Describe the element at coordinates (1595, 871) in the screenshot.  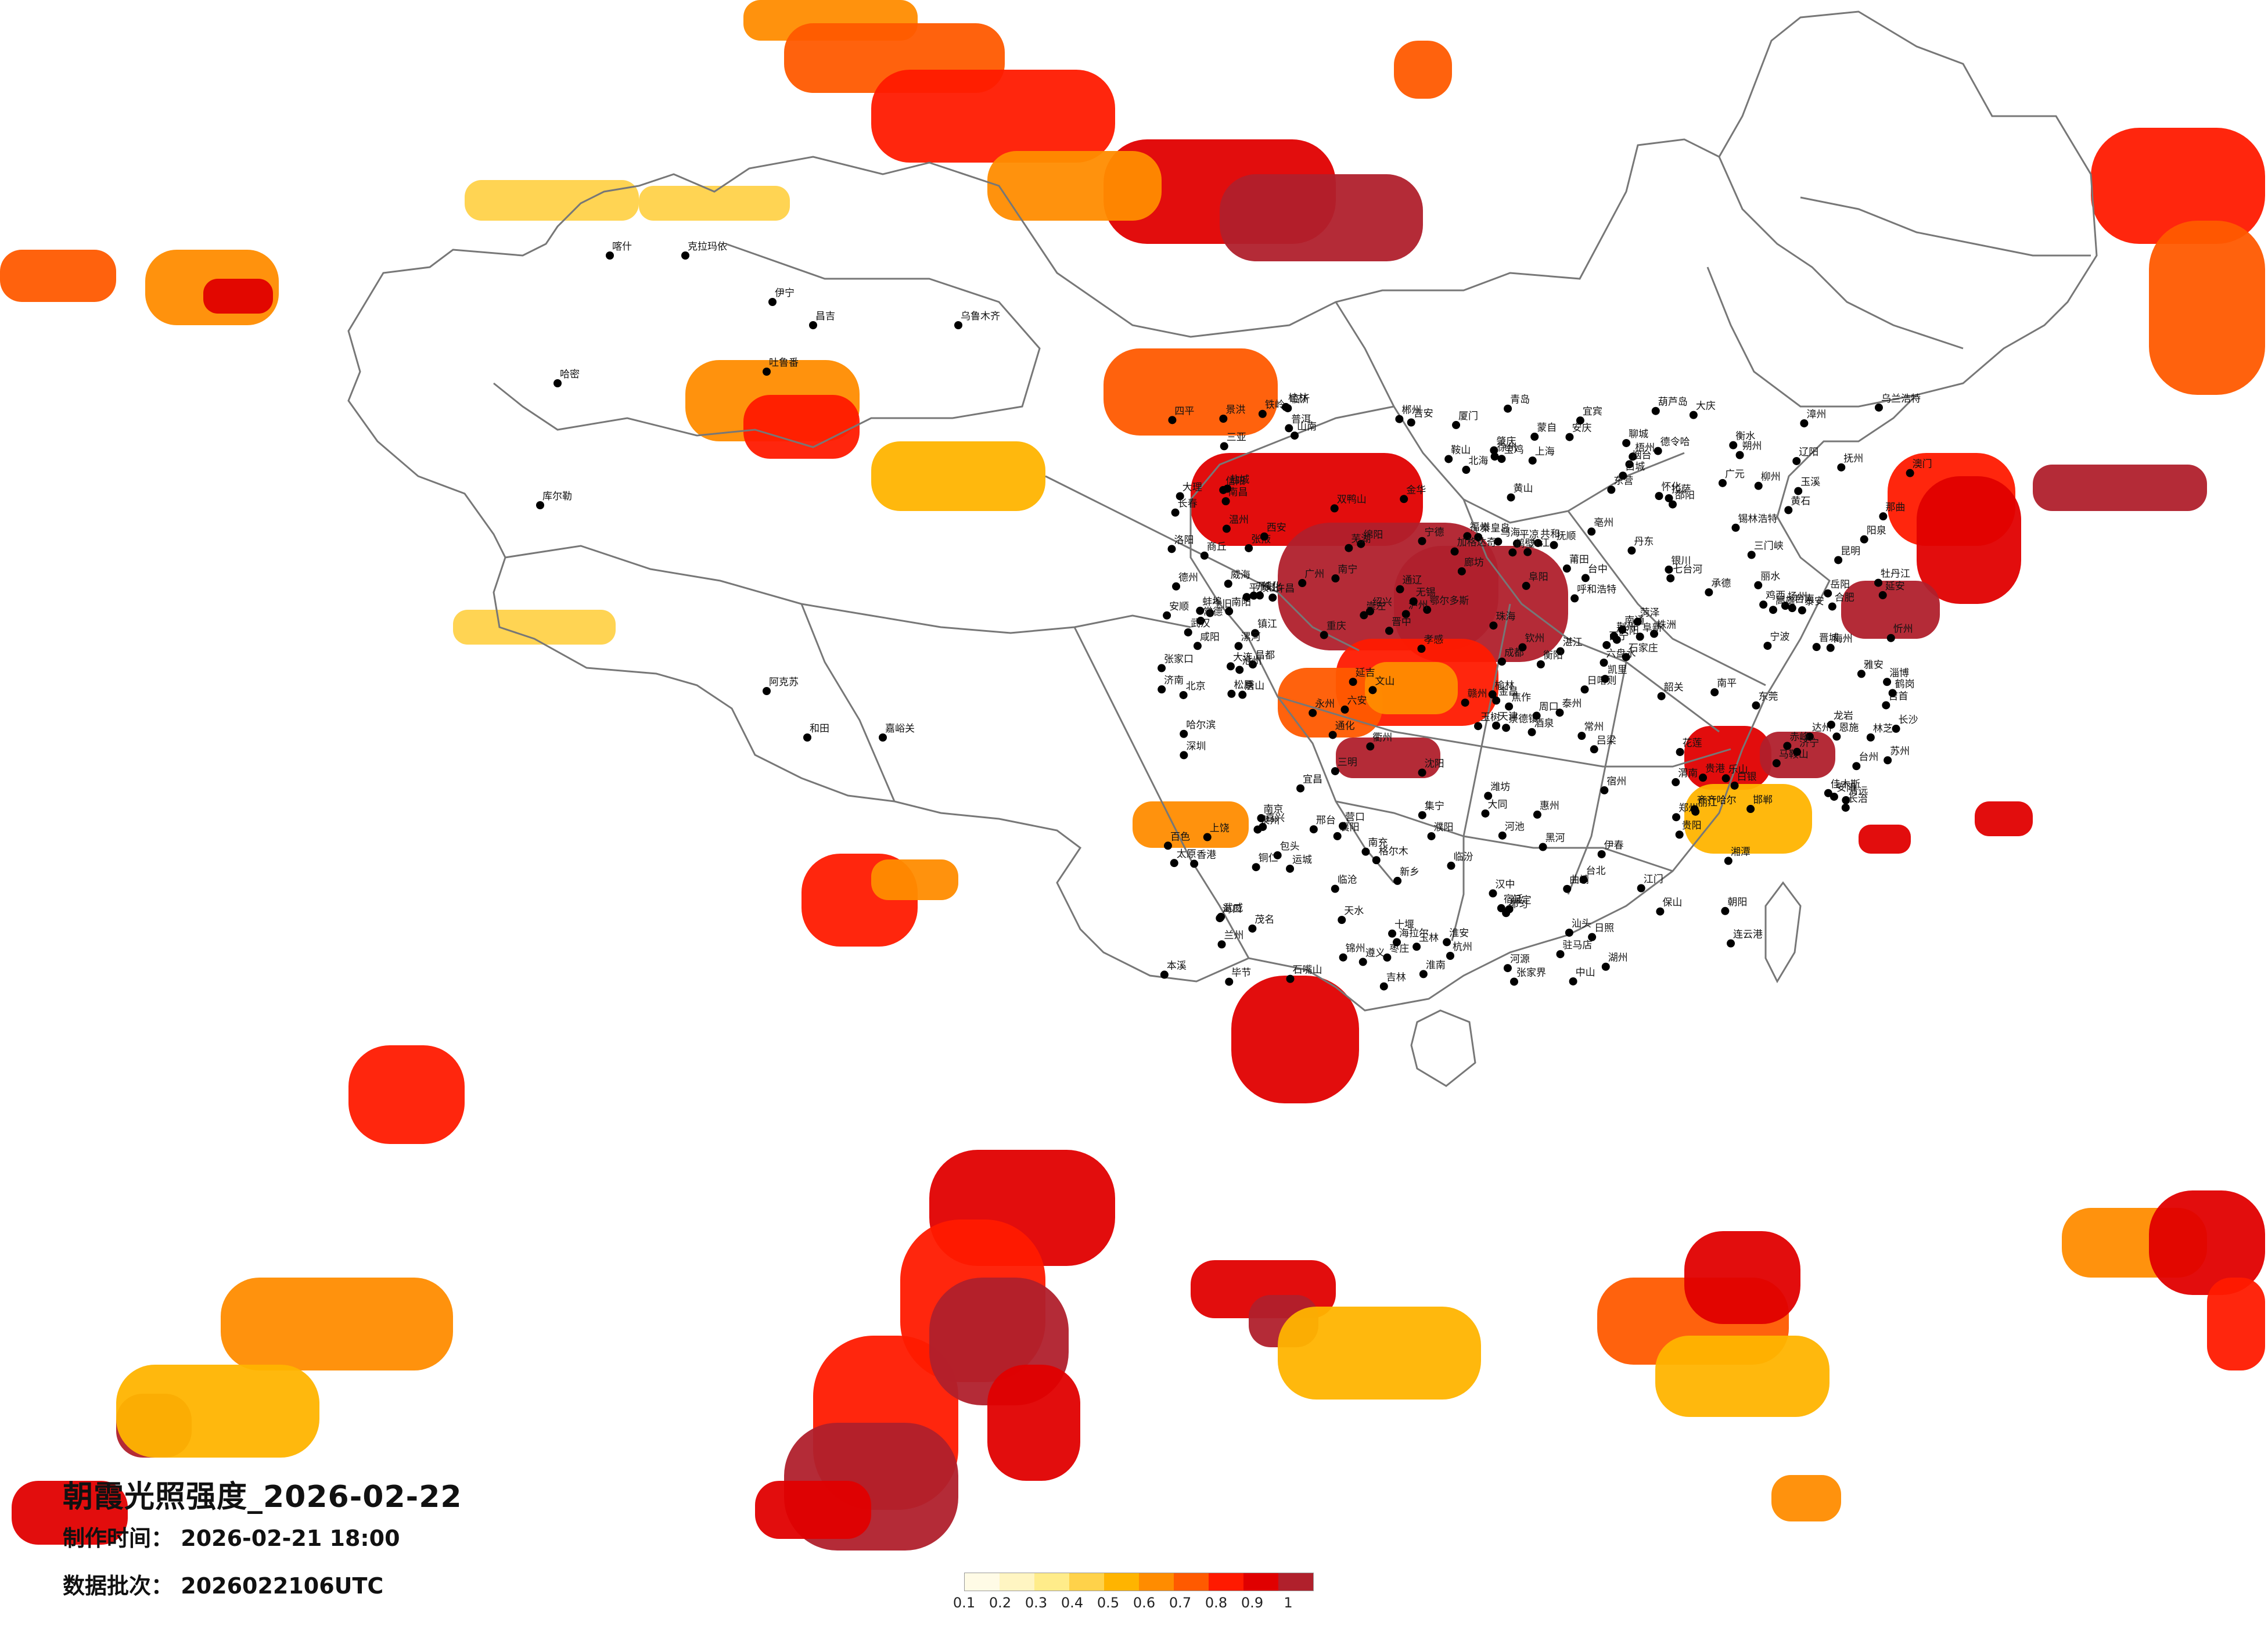
I see `city-label: 台北` at that location.